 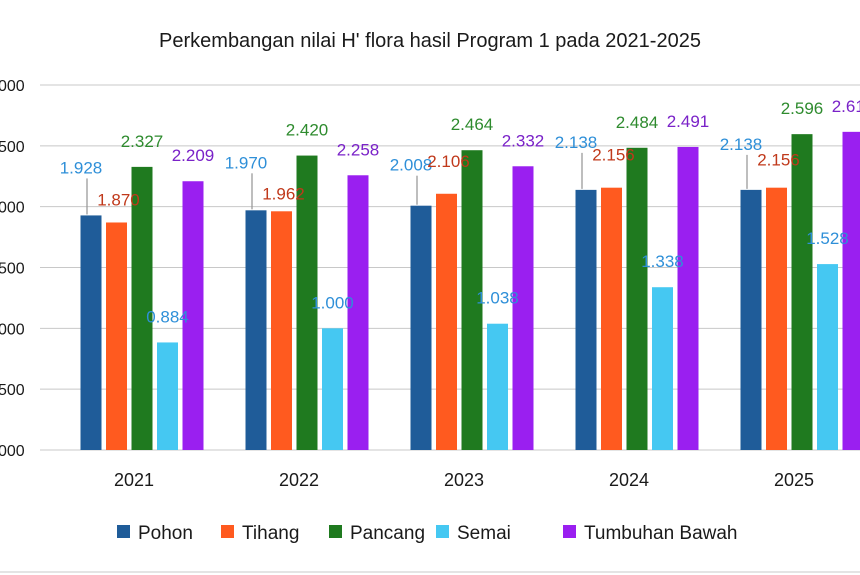 I want to click on data-label-tumbuhan-bawah-2021: 2.209, so click(x=193, y=155).